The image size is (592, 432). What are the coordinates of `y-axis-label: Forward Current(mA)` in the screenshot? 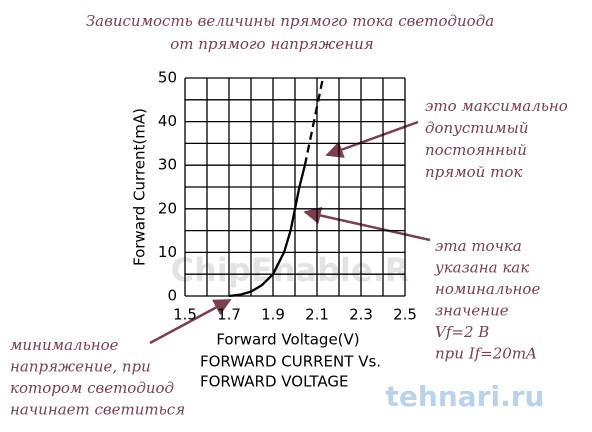 It's located at (140, 187).